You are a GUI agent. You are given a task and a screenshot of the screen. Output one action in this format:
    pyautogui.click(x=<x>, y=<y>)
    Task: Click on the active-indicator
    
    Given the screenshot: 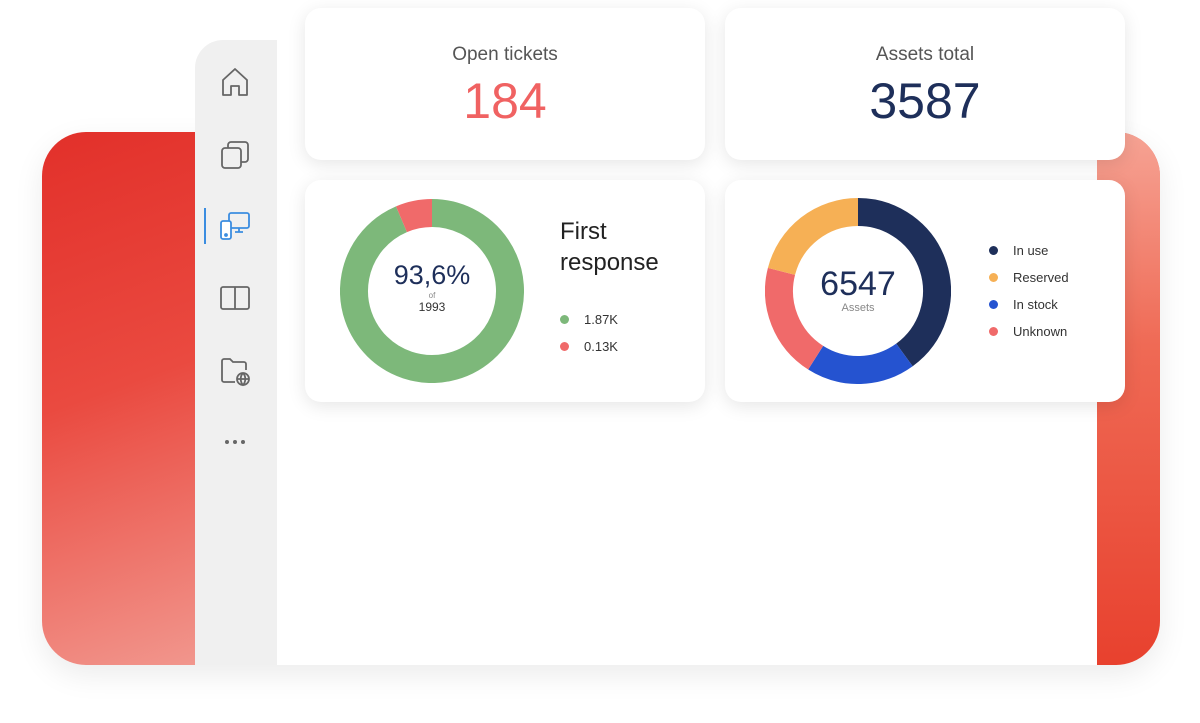 What is the action you would take?
    pyautogui.click(x=205, y=226)
    